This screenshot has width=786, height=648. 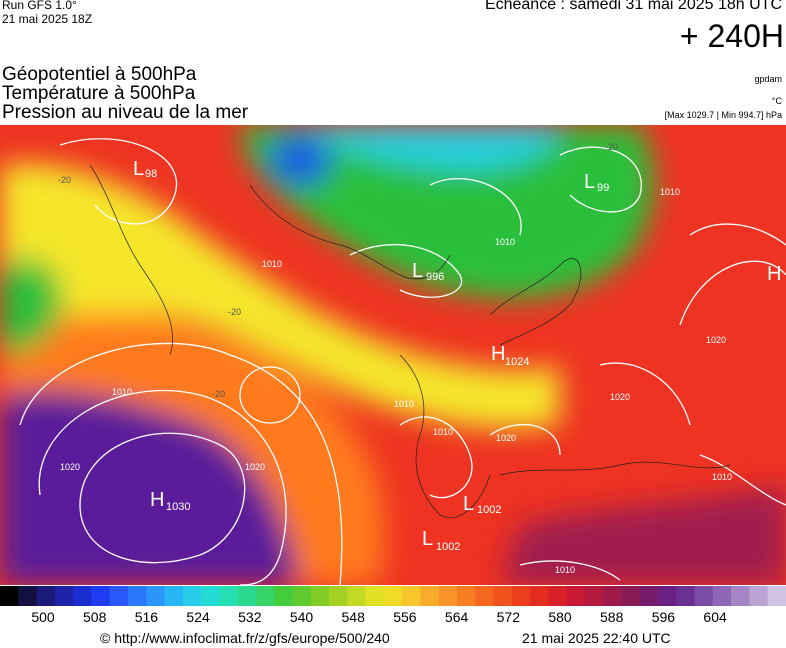 What do you see at coordinates (198, 617) in the screenshot?
I see `scale-label: 524` at bounding box center [198, 617].